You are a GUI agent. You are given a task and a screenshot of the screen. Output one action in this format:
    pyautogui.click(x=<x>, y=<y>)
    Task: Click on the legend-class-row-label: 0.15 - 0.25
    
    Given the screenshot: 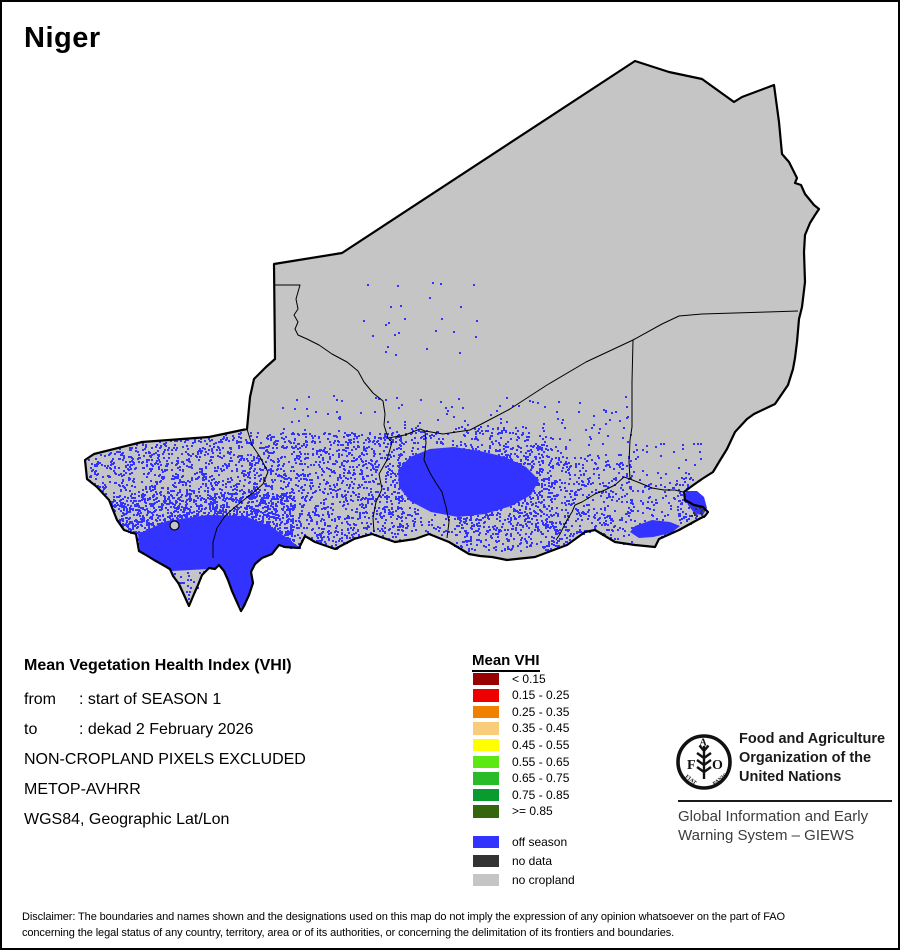 What is the action you would take?
    pyautogui.click(x=541, y=695)
    